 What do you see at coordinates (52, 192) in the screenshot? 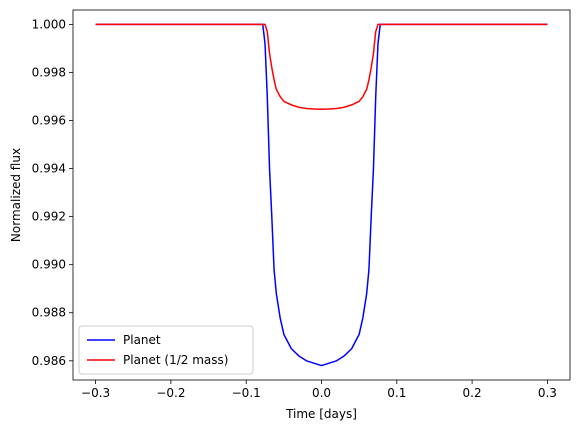
I see `y-axis-ticks: 0.986 0.988 0.990 0.992 0.994 0.996 0.998 1.000` at bounding box center [52, 192].